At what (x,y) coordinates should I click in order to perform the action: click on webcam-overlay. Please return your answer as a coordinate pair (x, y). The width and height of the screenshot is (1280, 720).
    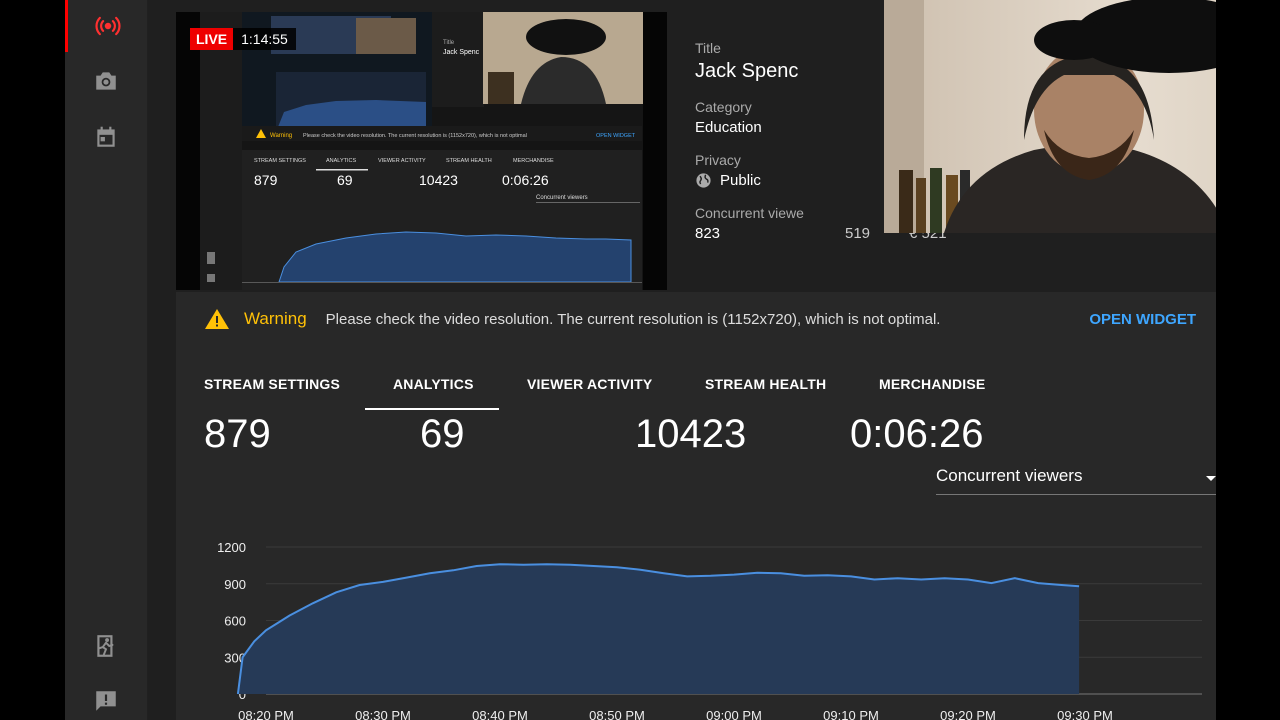
    Looking at the image, I should click on (1050, 116).